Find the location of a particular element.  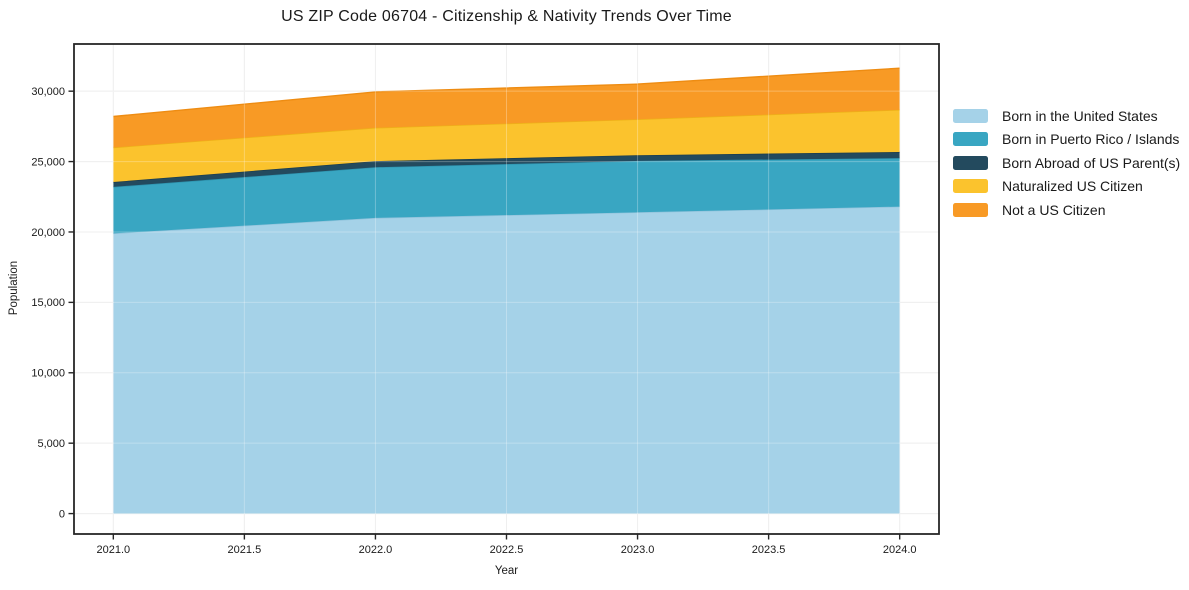

area-series-1-edge is located at coordinates (506, 172).